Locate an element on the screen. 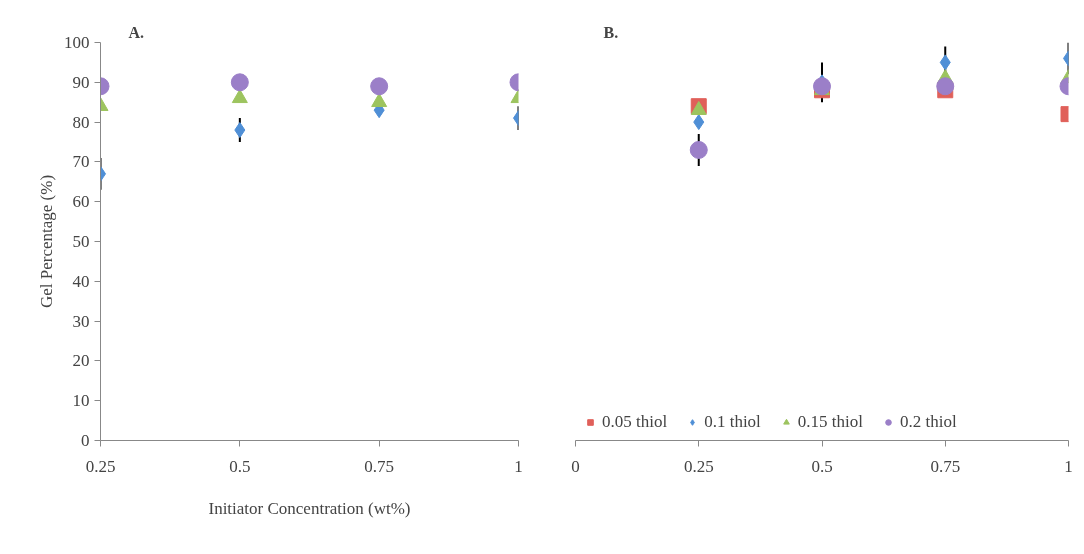 This screenshot has width=1084, height=554. y-tick-label: 0 is located at coordinates (85, 440).